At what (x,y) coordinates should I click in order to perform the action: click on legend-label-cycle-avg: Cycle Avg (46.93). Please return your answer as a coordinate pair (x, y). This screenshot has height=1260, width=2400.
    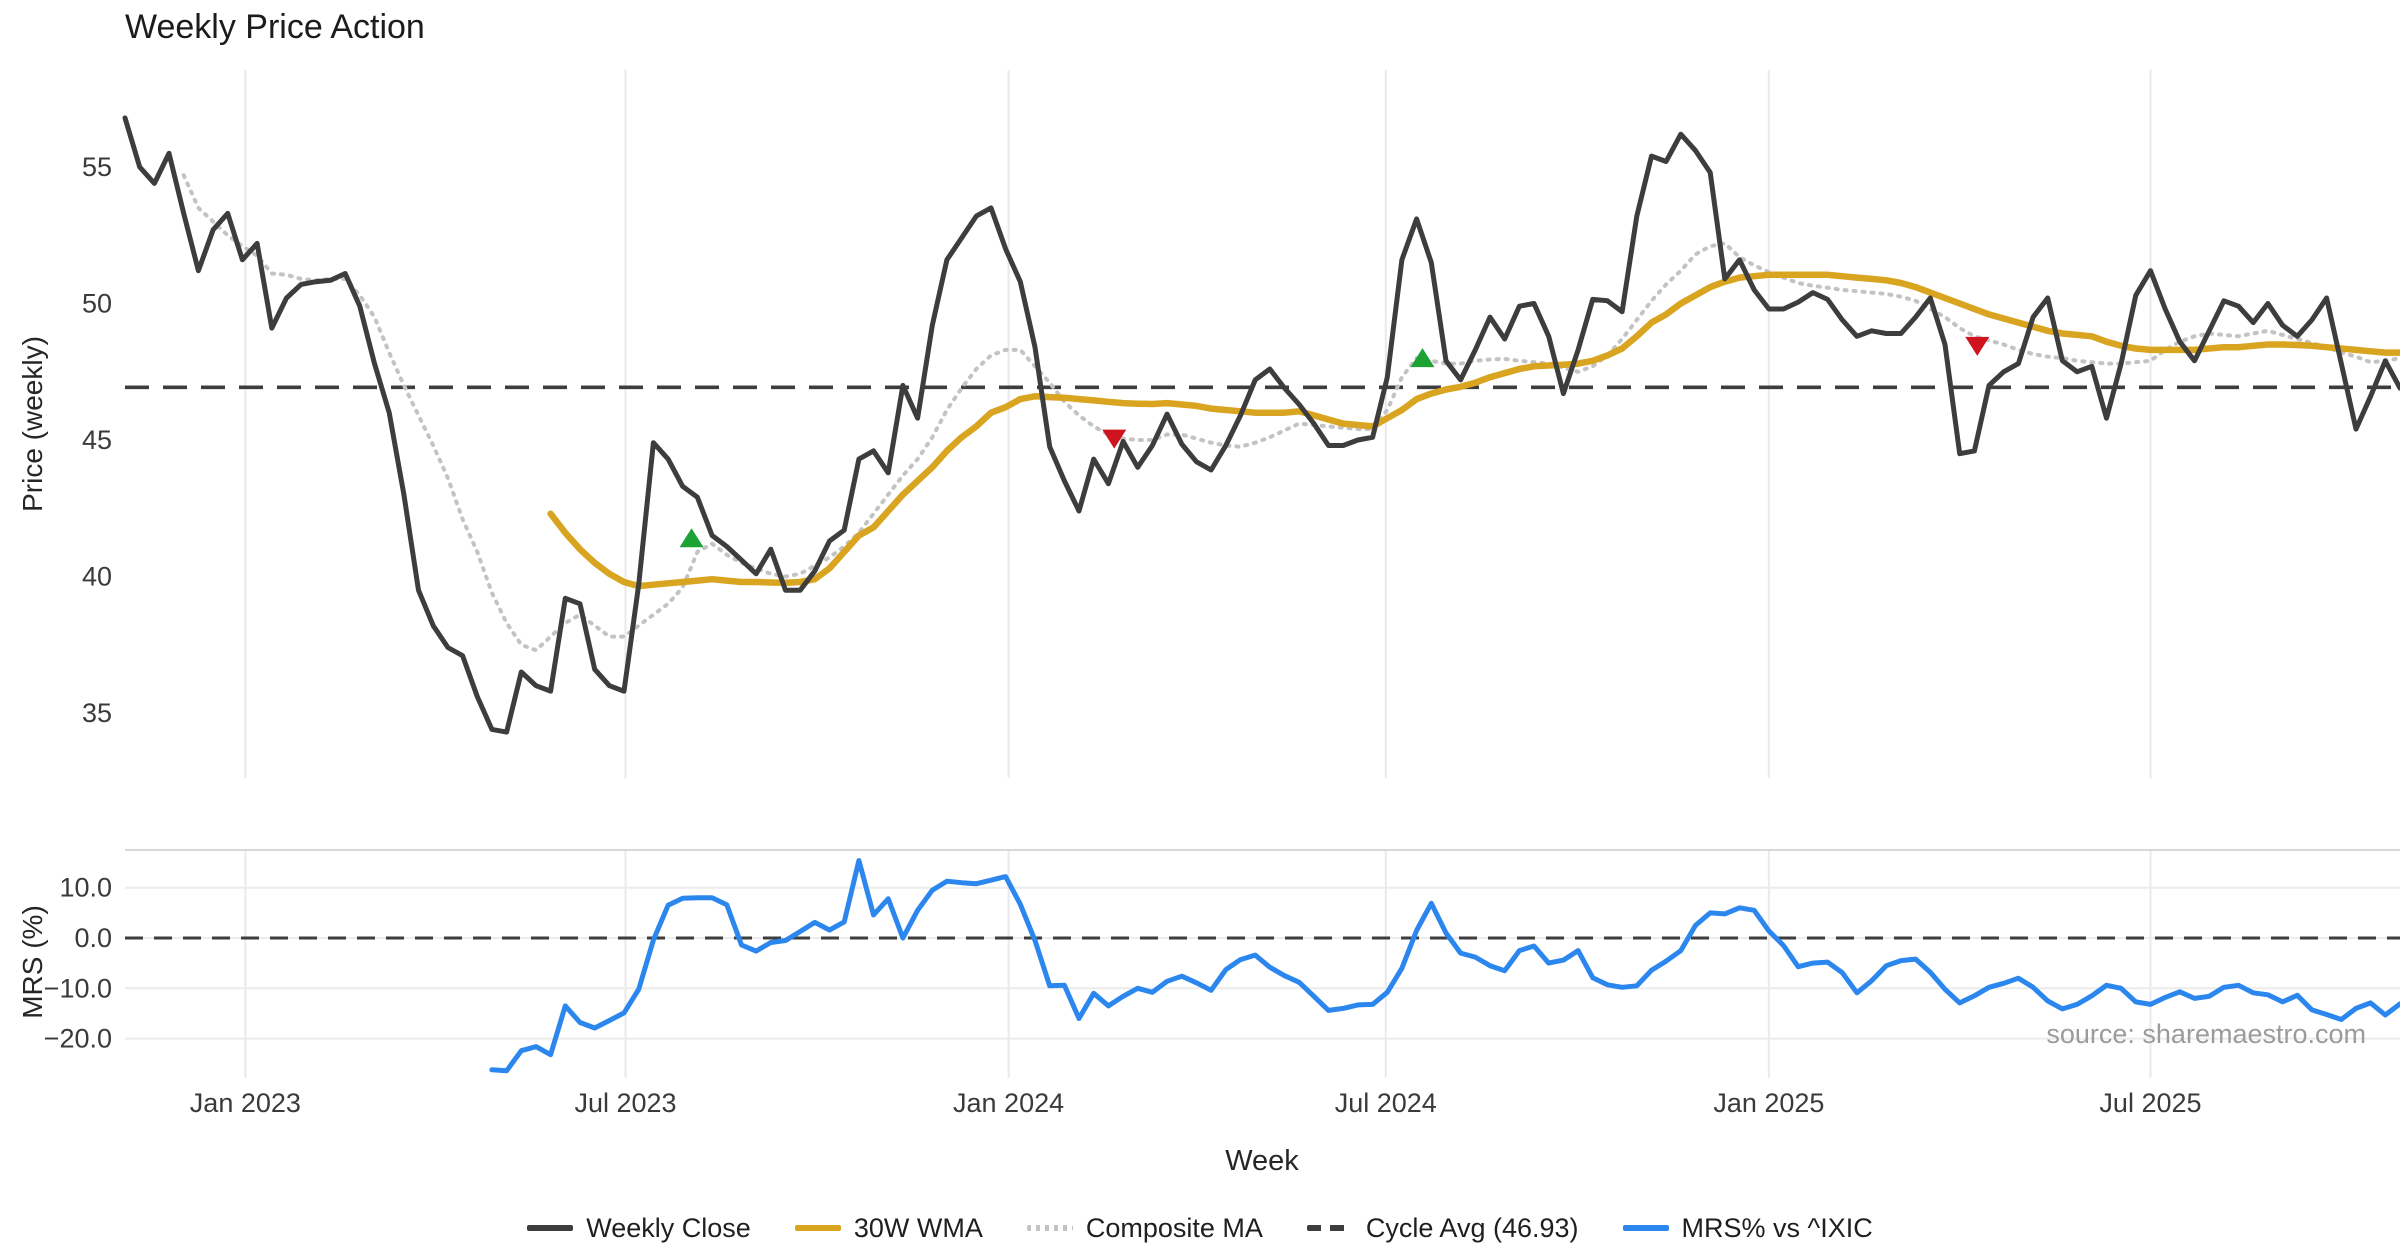
    Looking at the image, I should click on (1472, 1227).